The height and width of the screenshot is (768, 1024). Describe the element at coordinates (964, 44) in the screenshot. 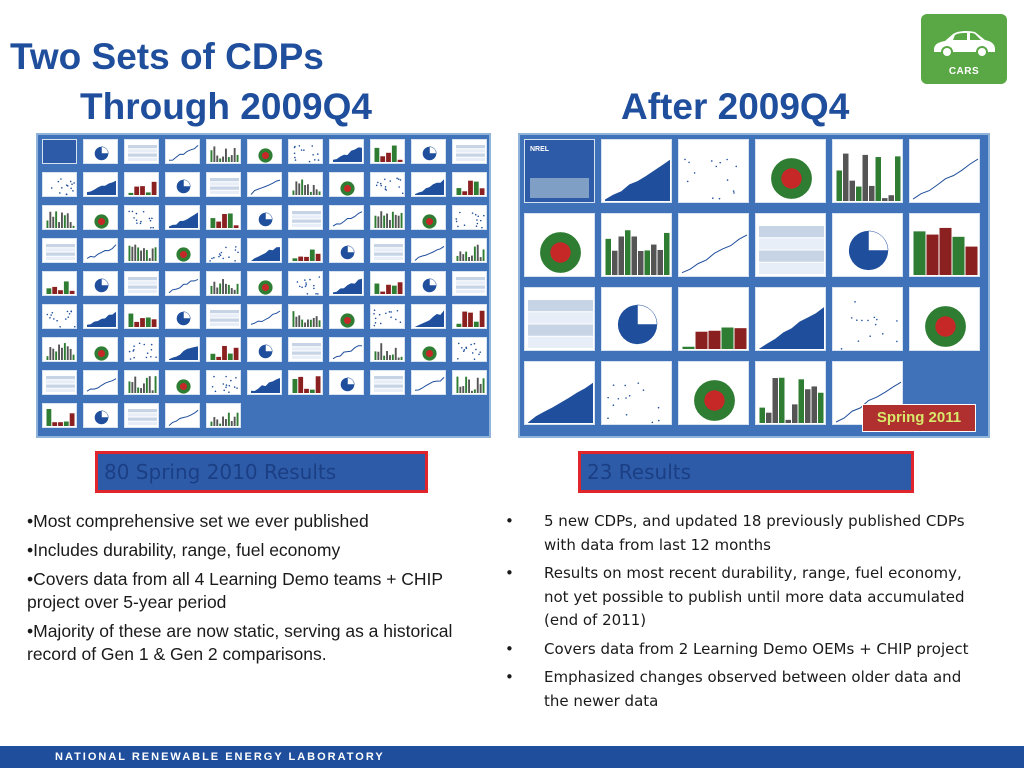

I see `car-icon` at that location.